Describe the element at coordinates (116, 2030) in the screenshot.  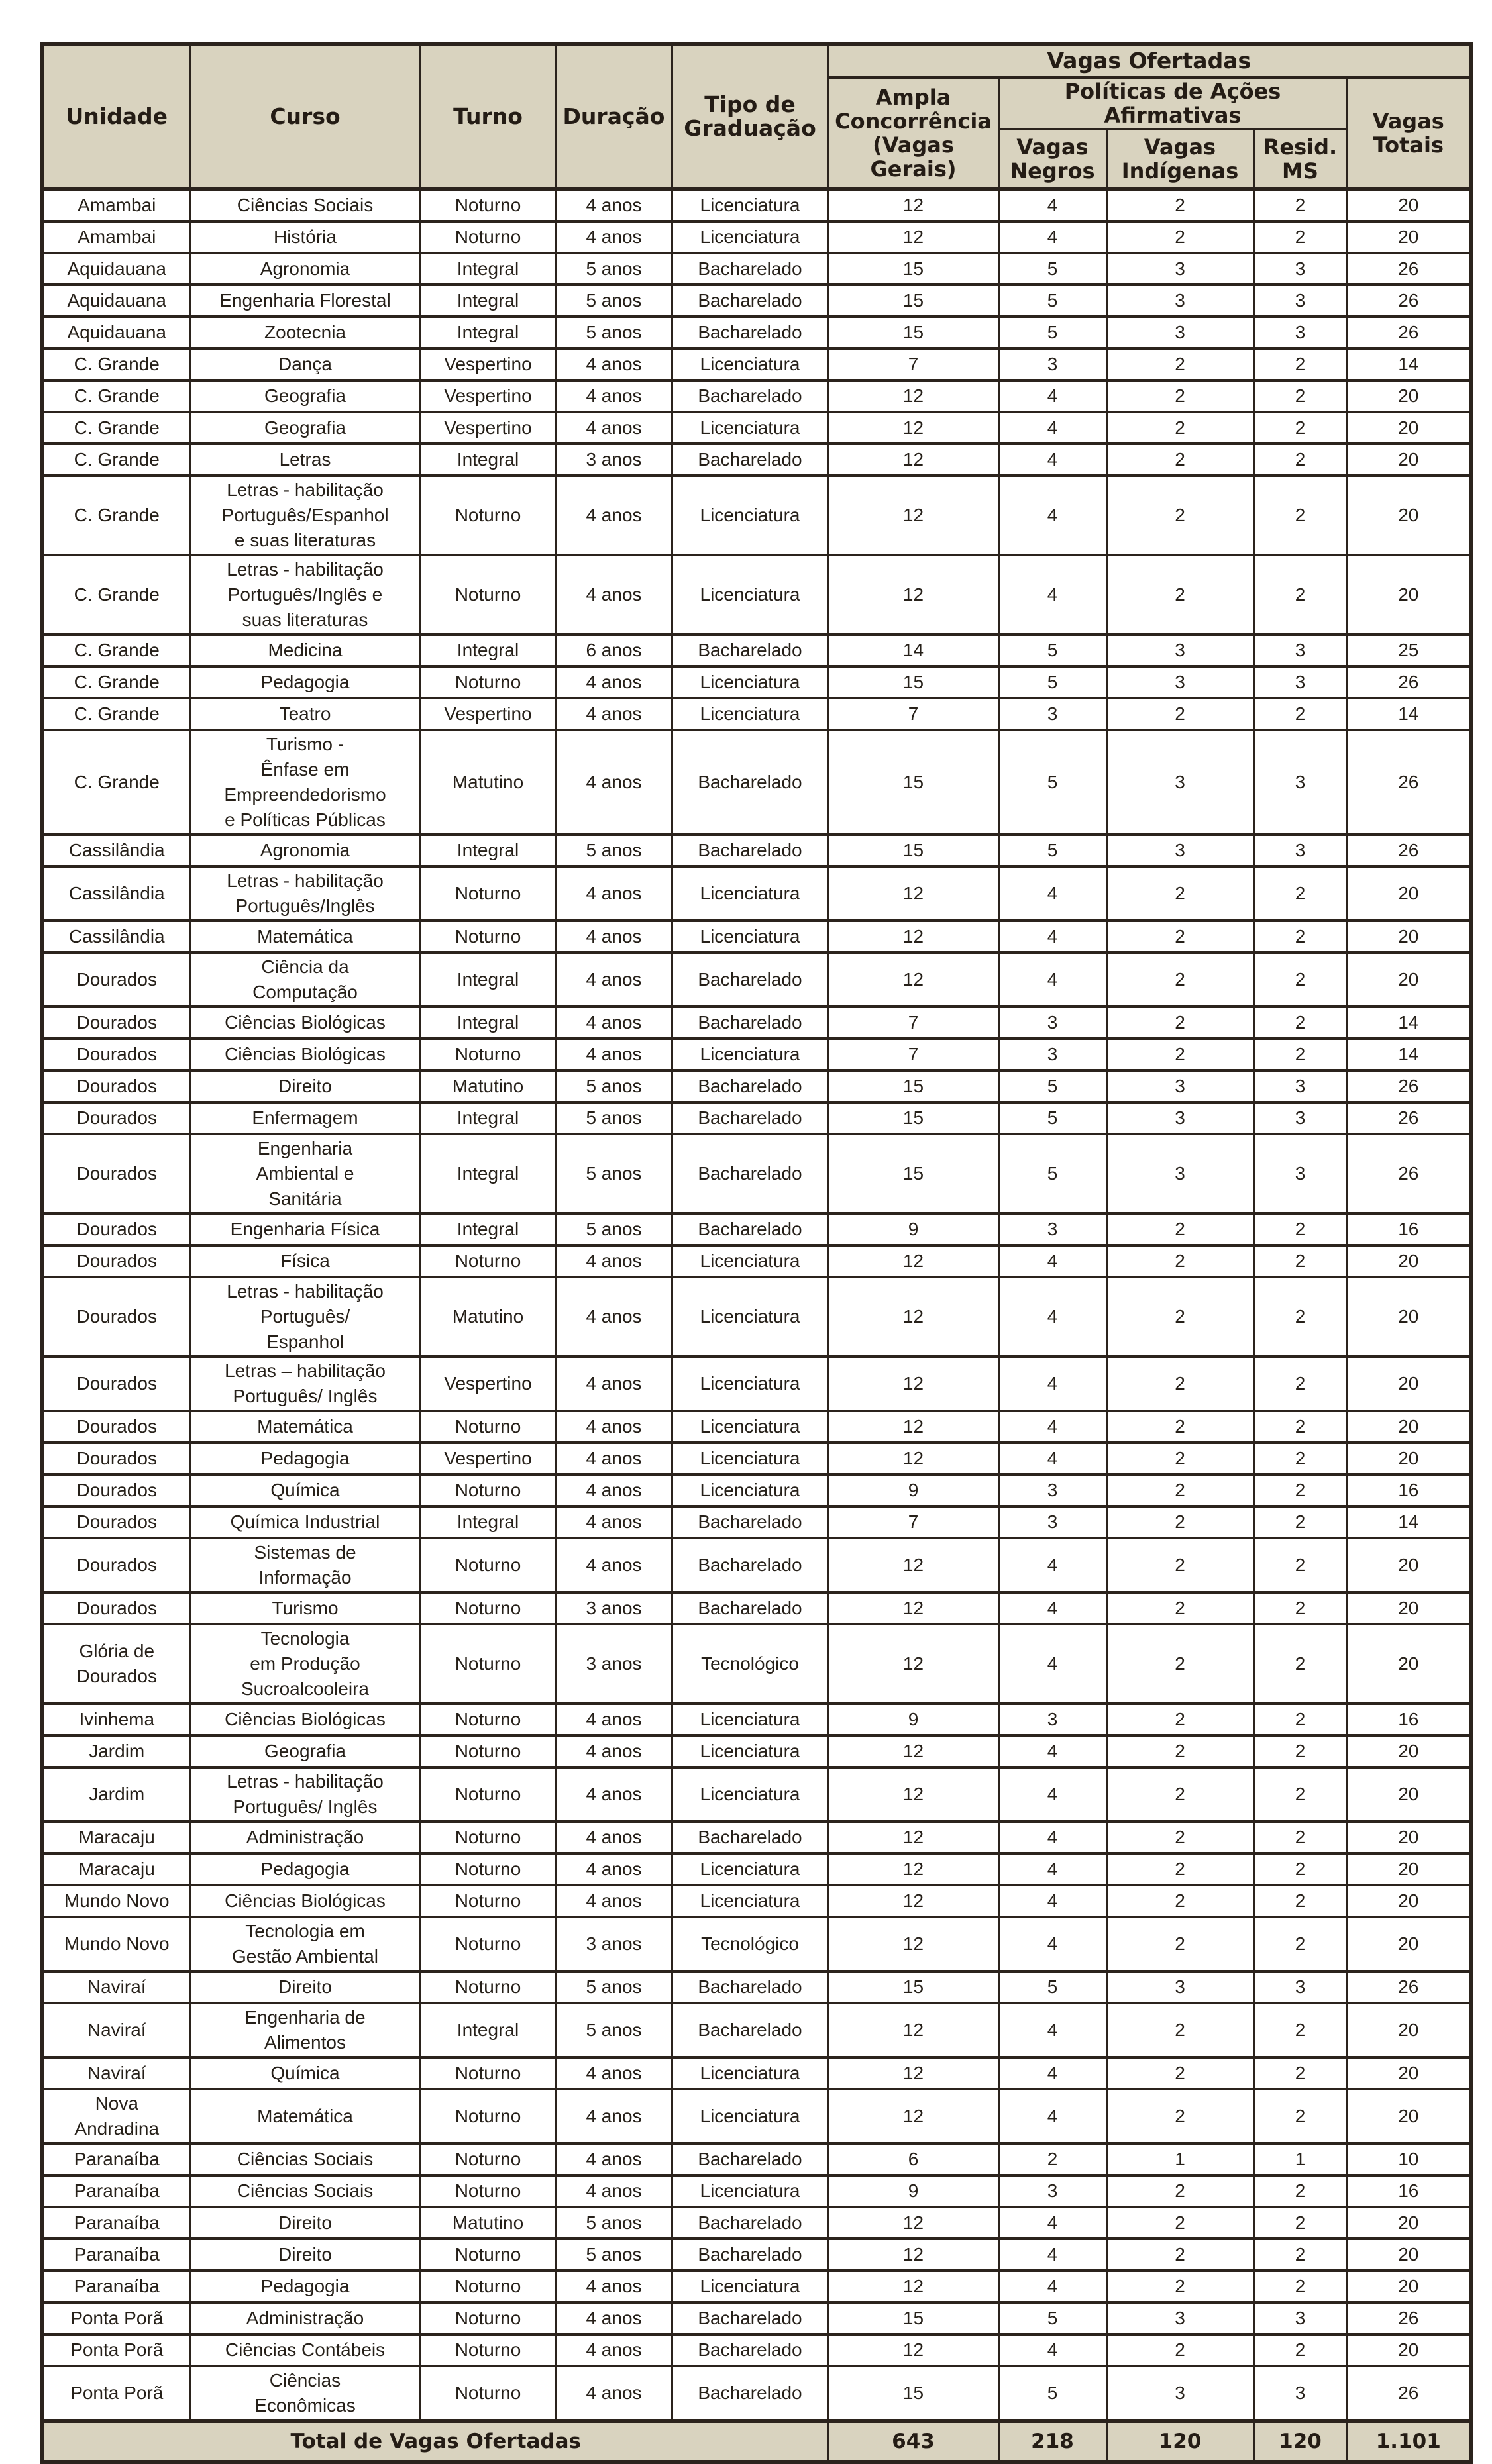
I see `unidade-cell: Naviraí` at that location.